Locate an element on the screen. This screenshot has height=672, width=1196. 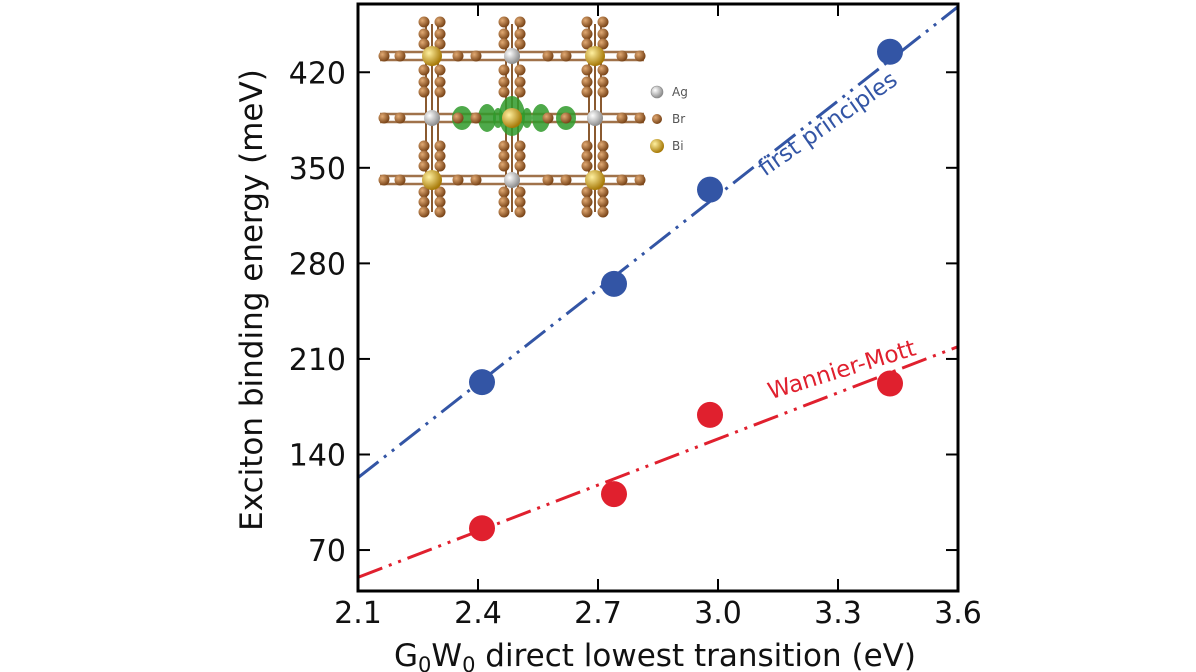
crystal-structure-inset is located at coordinates (512, 117).